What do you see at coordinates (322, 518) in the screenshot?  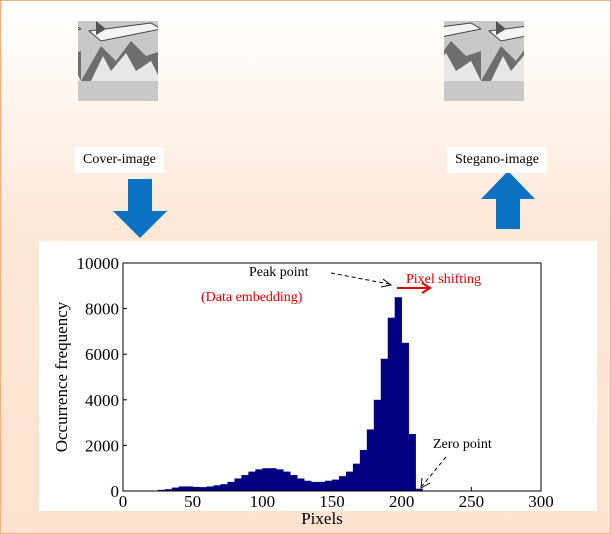 I see `x-axis-label: Pixels` at bounding box center [322, 518].